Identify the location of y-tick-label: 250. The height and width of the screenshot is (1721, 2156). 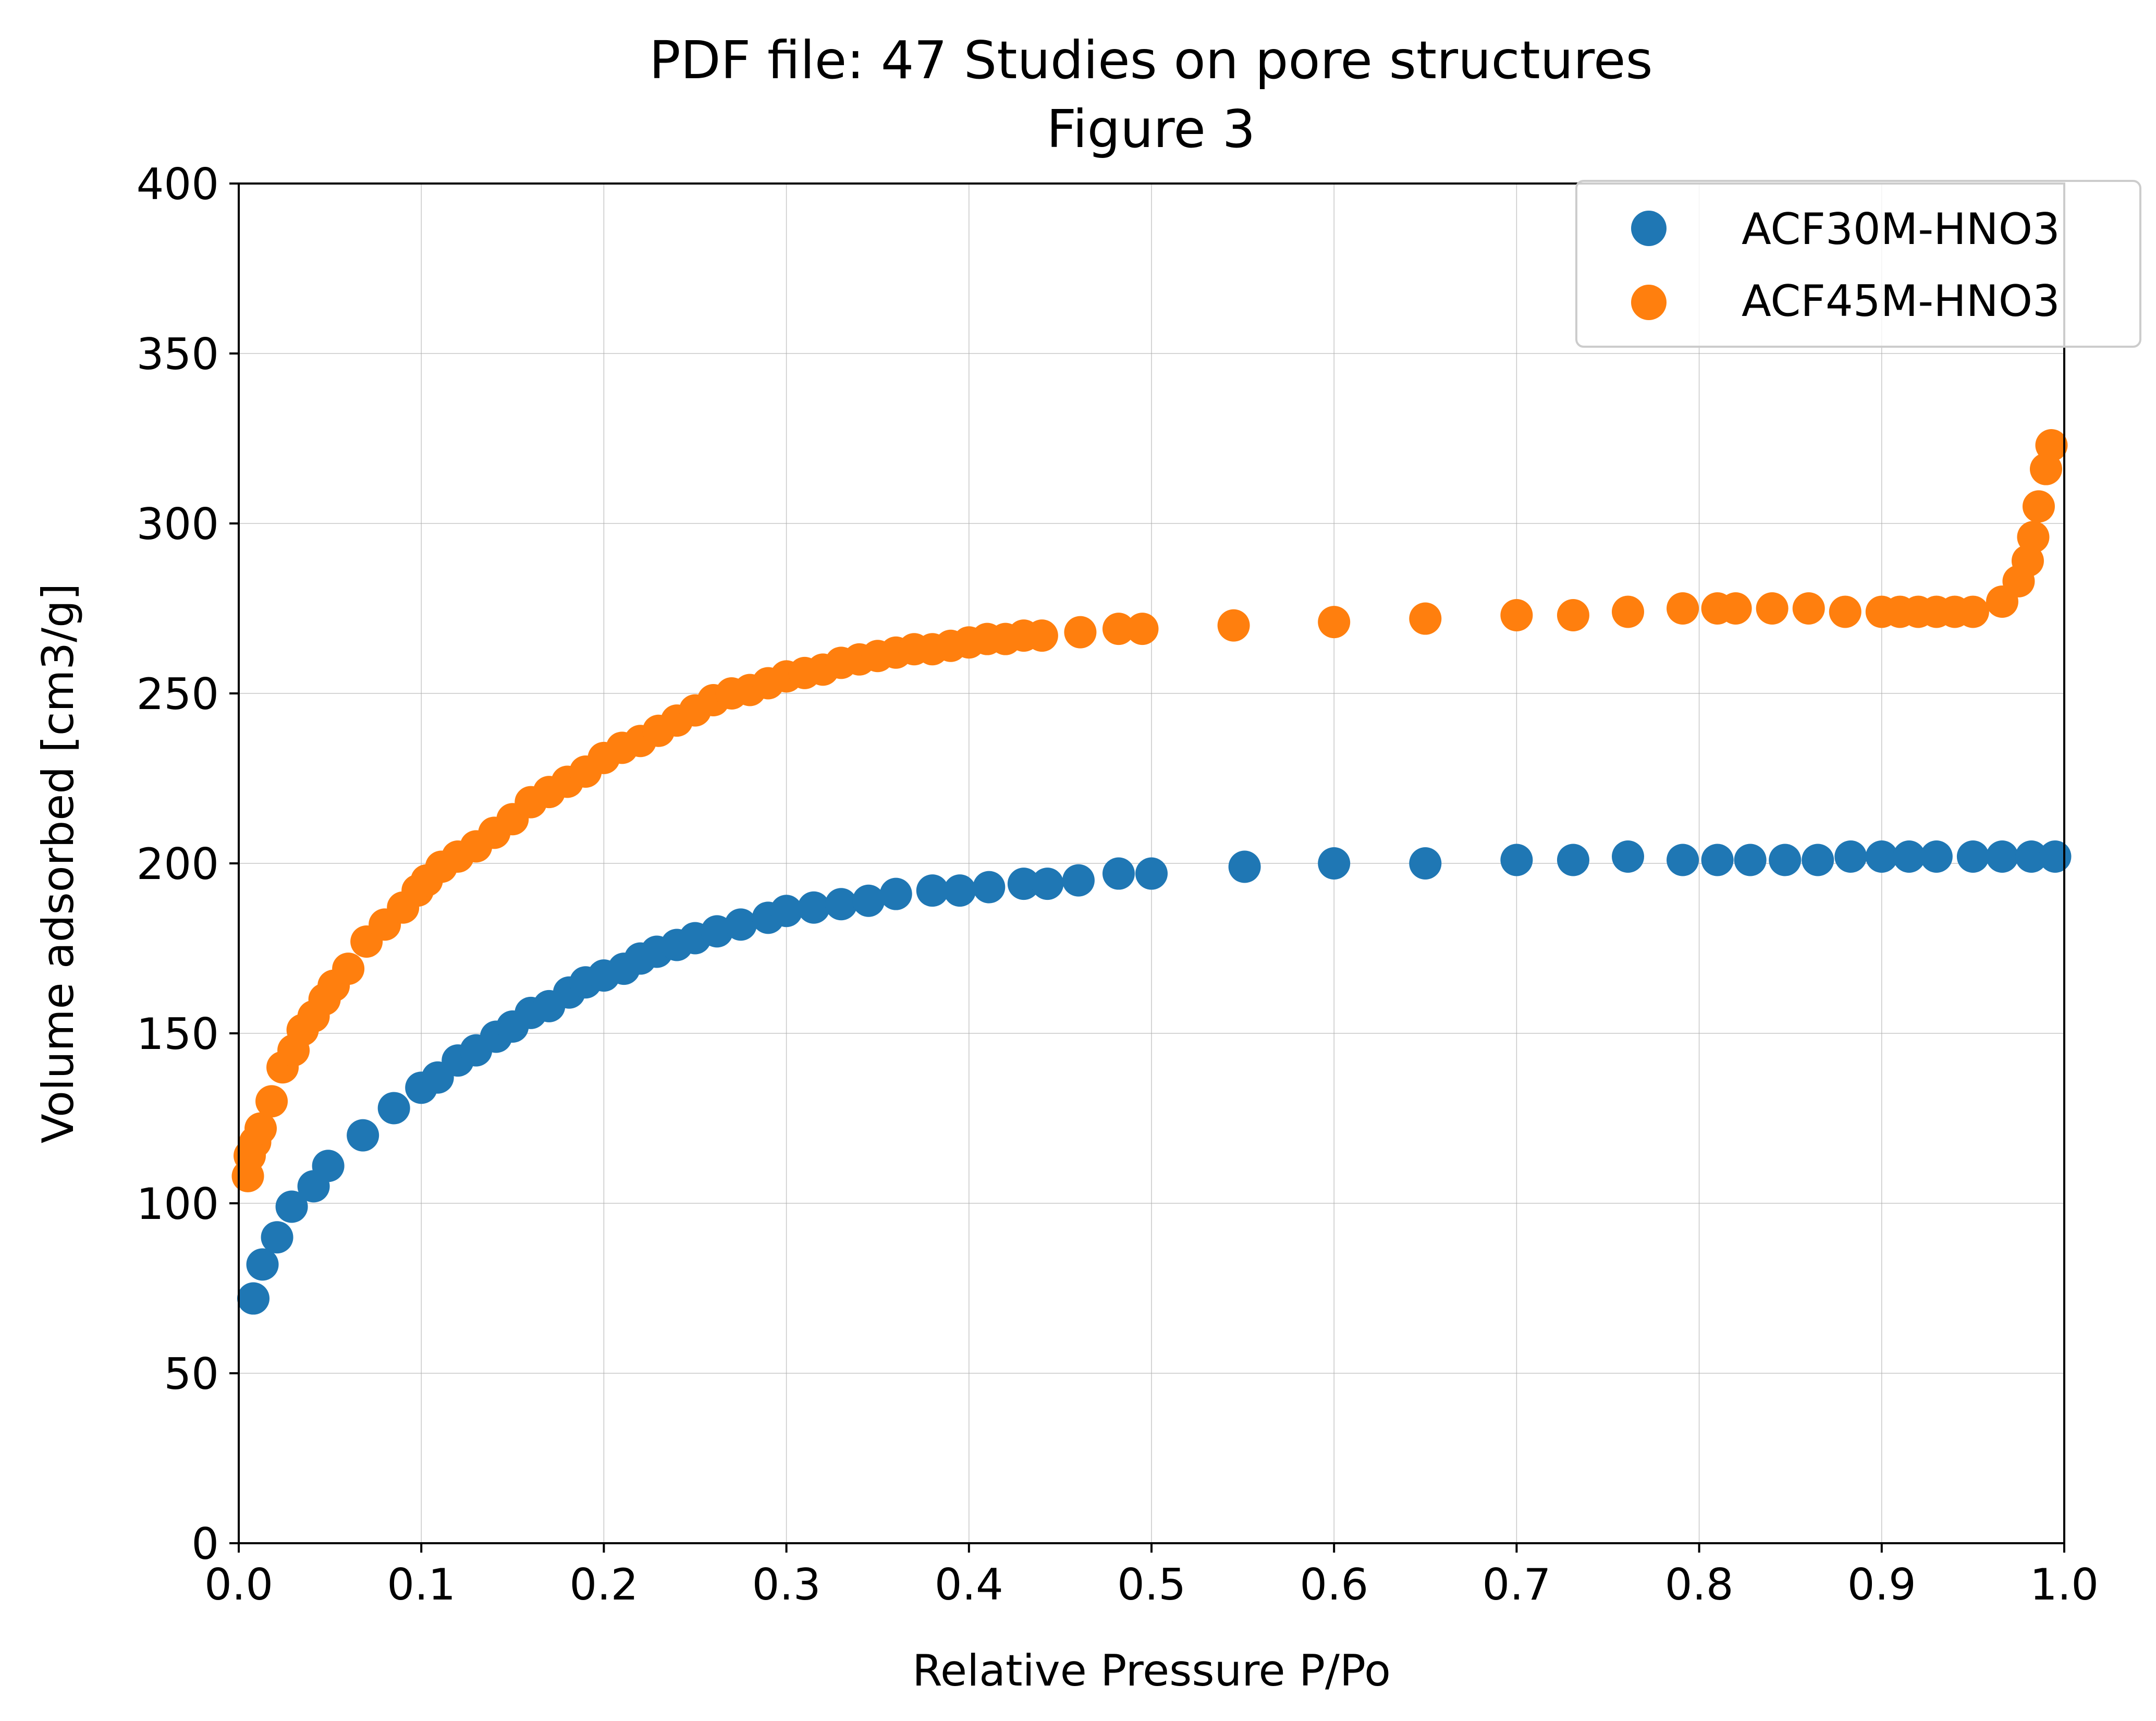
(178, 694).